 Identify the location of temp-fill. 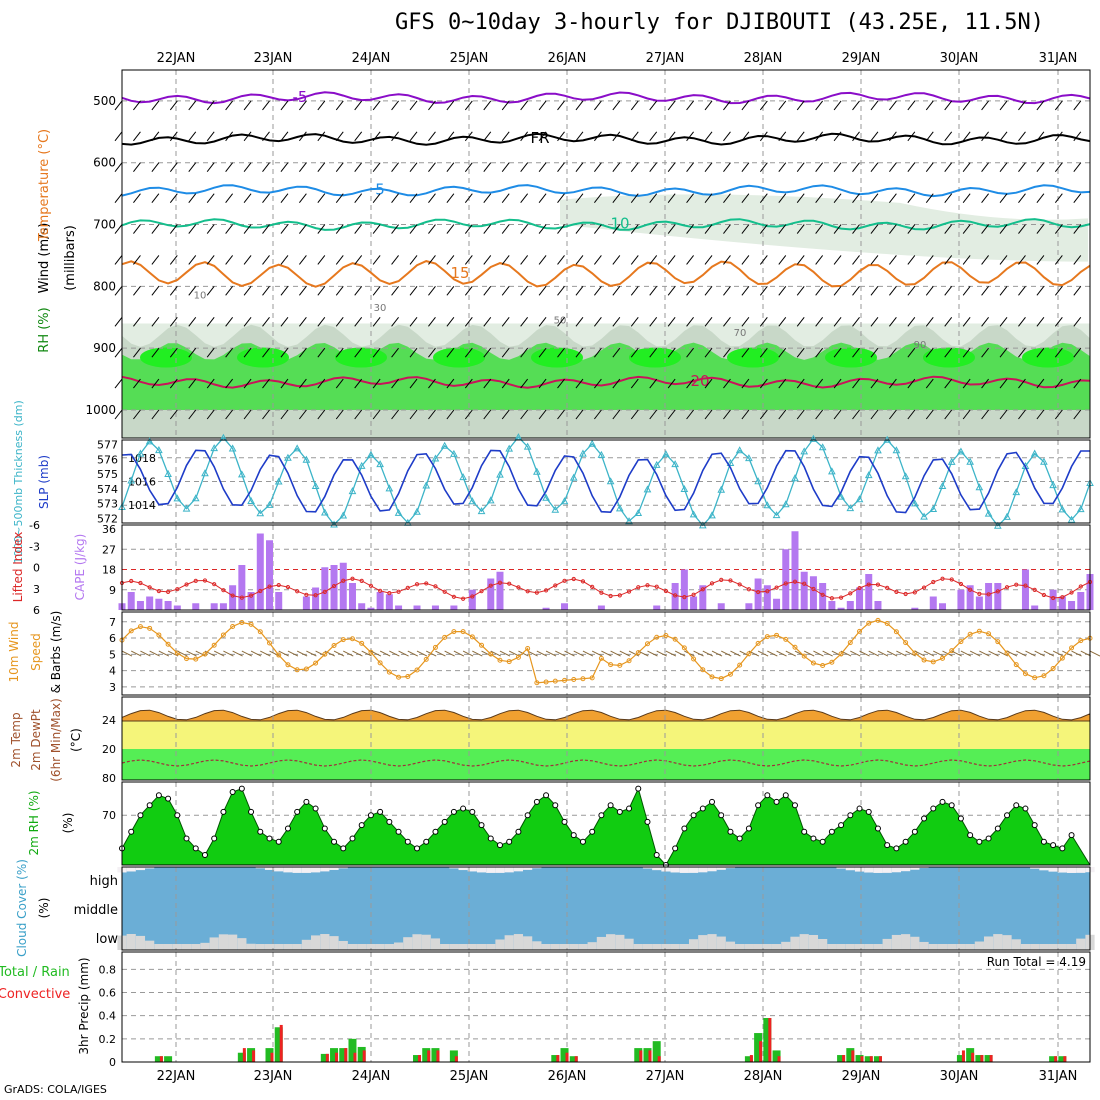
(606, 715).